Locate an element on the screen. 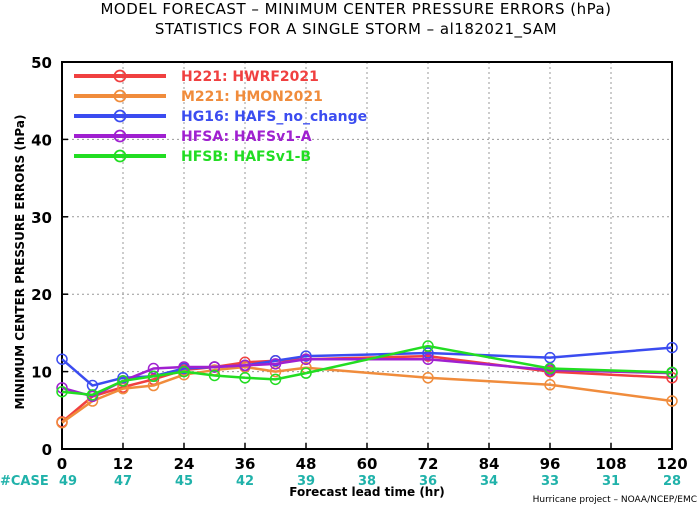 Image resolution: width=700 pixels, height=506 pixels. x-tick-label: 12 is located at coordinates (123, 464).